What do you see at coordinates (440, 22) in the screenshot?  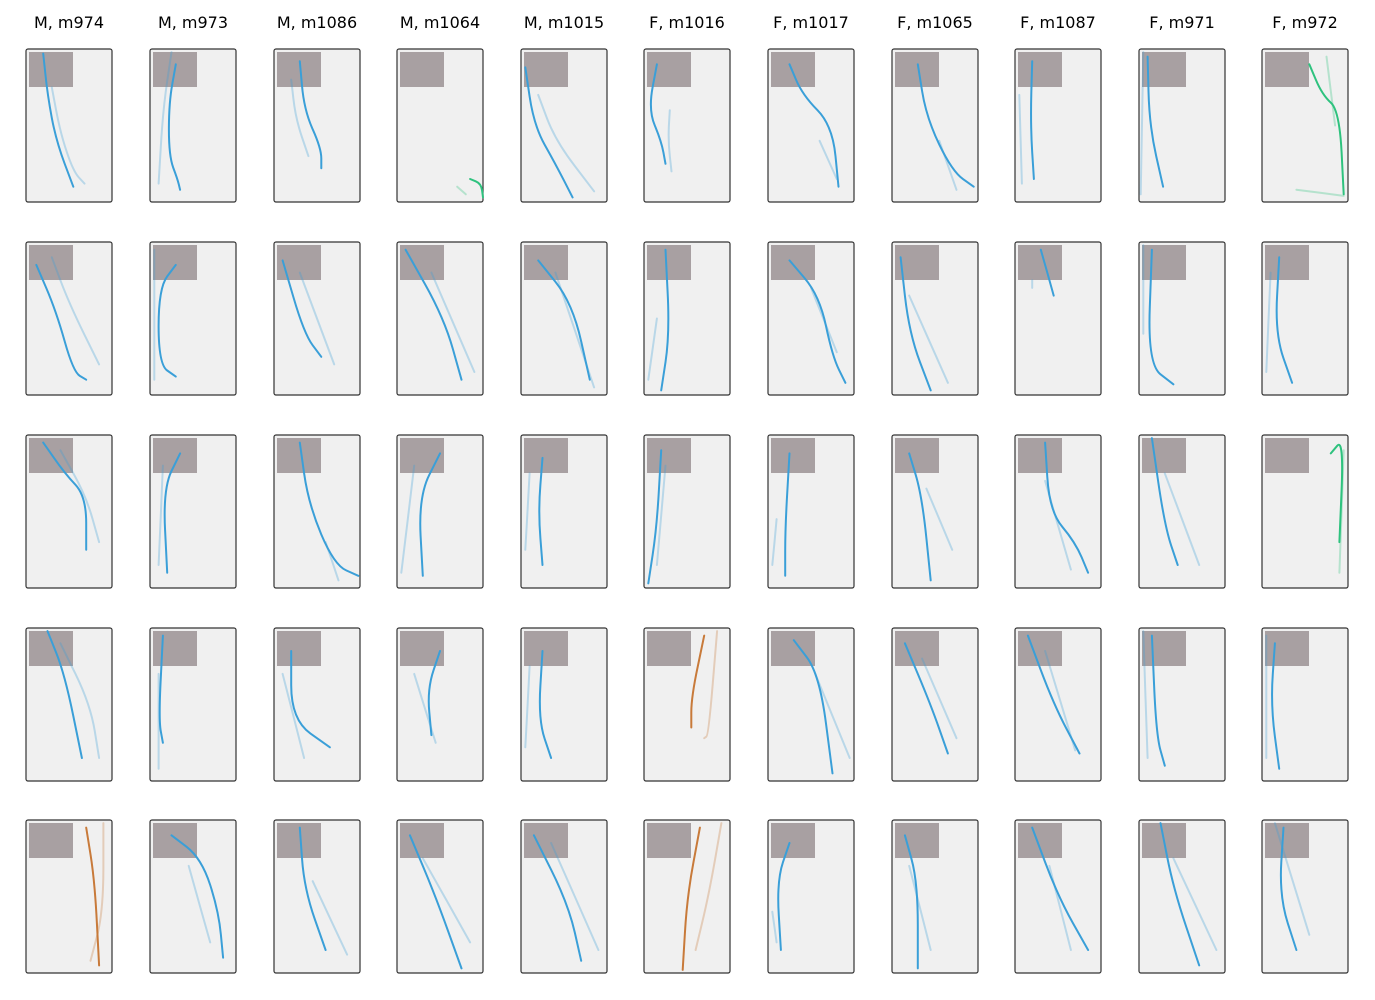 I see `column-title: M, m1064` at bounding box center [440, 22].